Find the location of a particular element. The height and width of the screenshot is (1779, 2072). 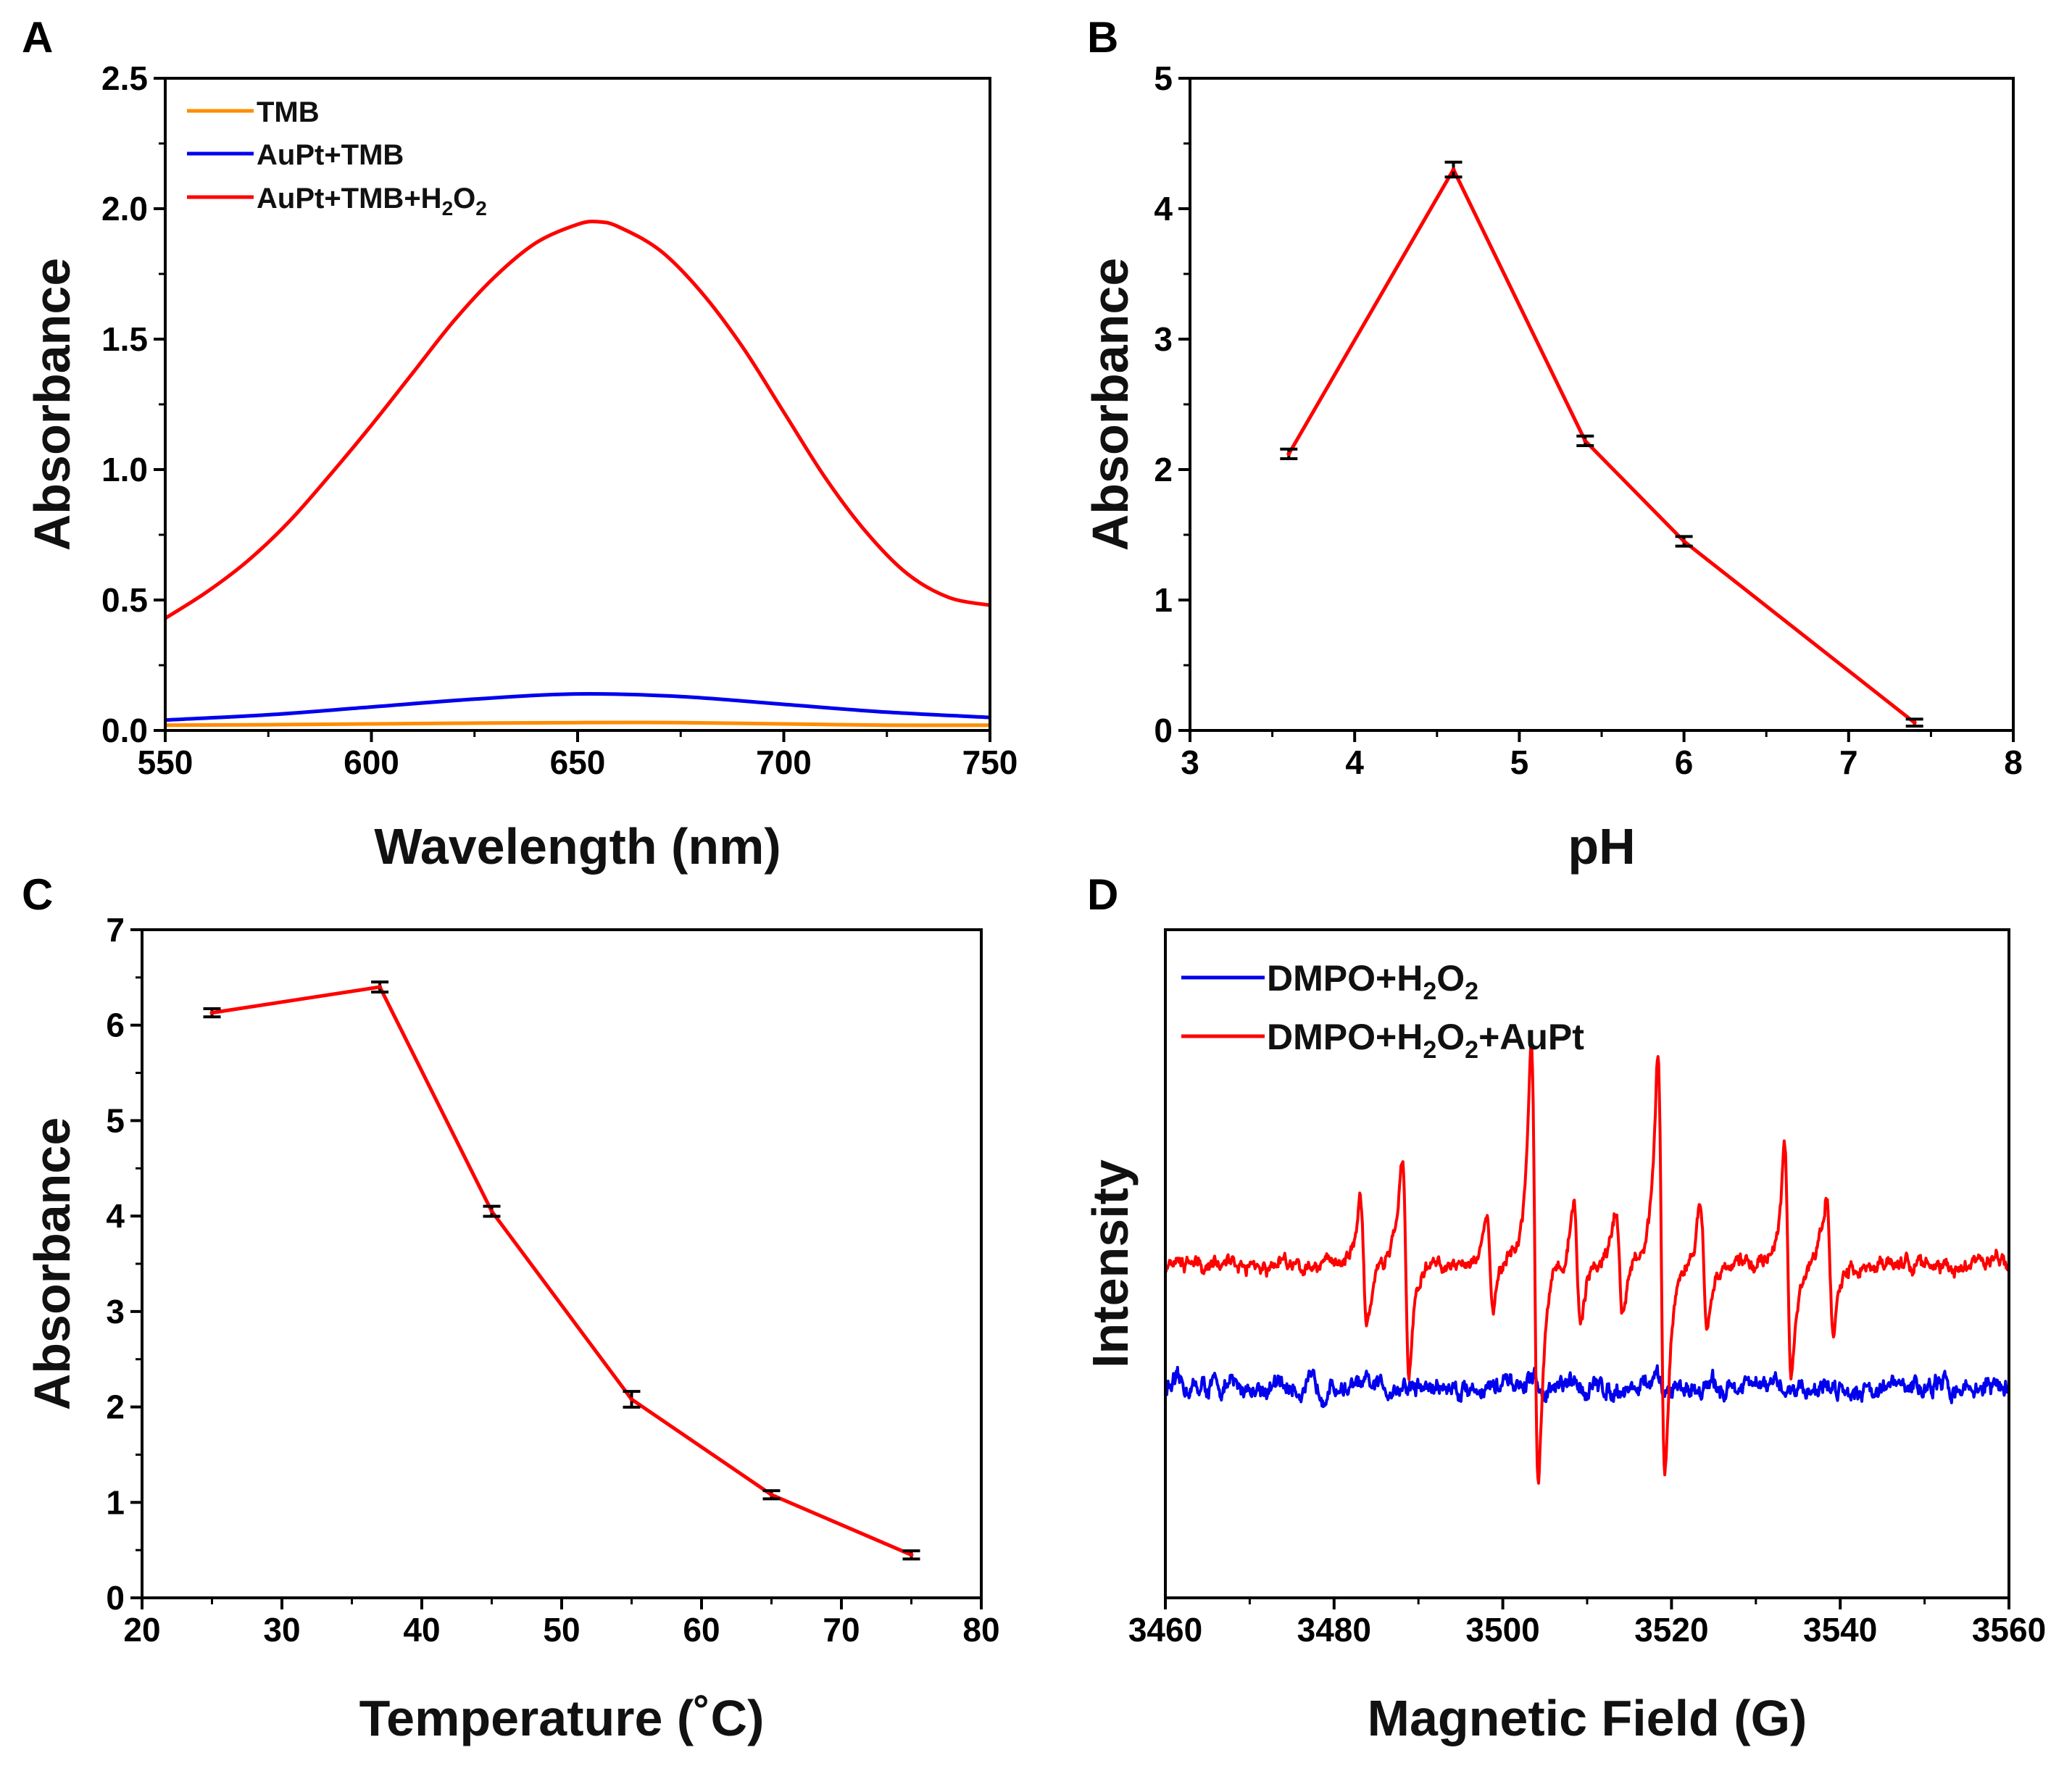

panel-b-frame is located at coordinates (1602, 404).